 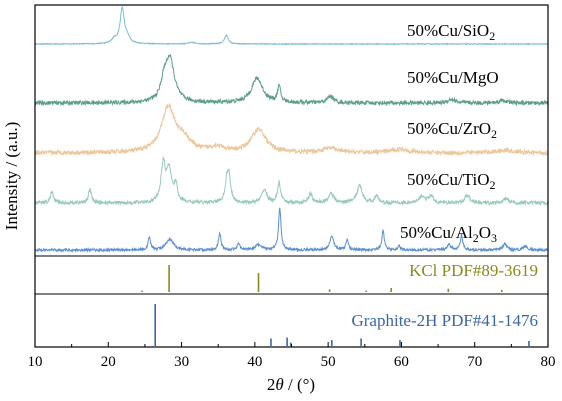 I want to click on series-50-cu-tio2: 50%Cu/TiO2, so click(x=291, y=181).